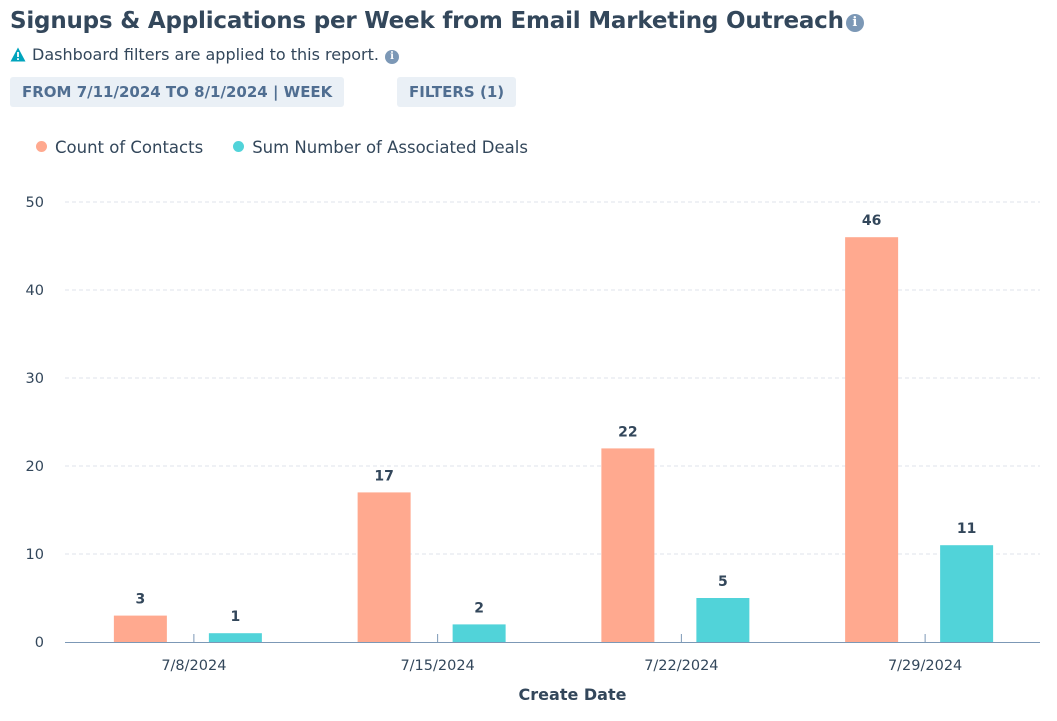 Image resolution: width=1057 pixels, height=721 pixels. What do you see at coordinates (854, 23) in the screenshot?
I see `info-icon: i` at bounding box center [854, 23].